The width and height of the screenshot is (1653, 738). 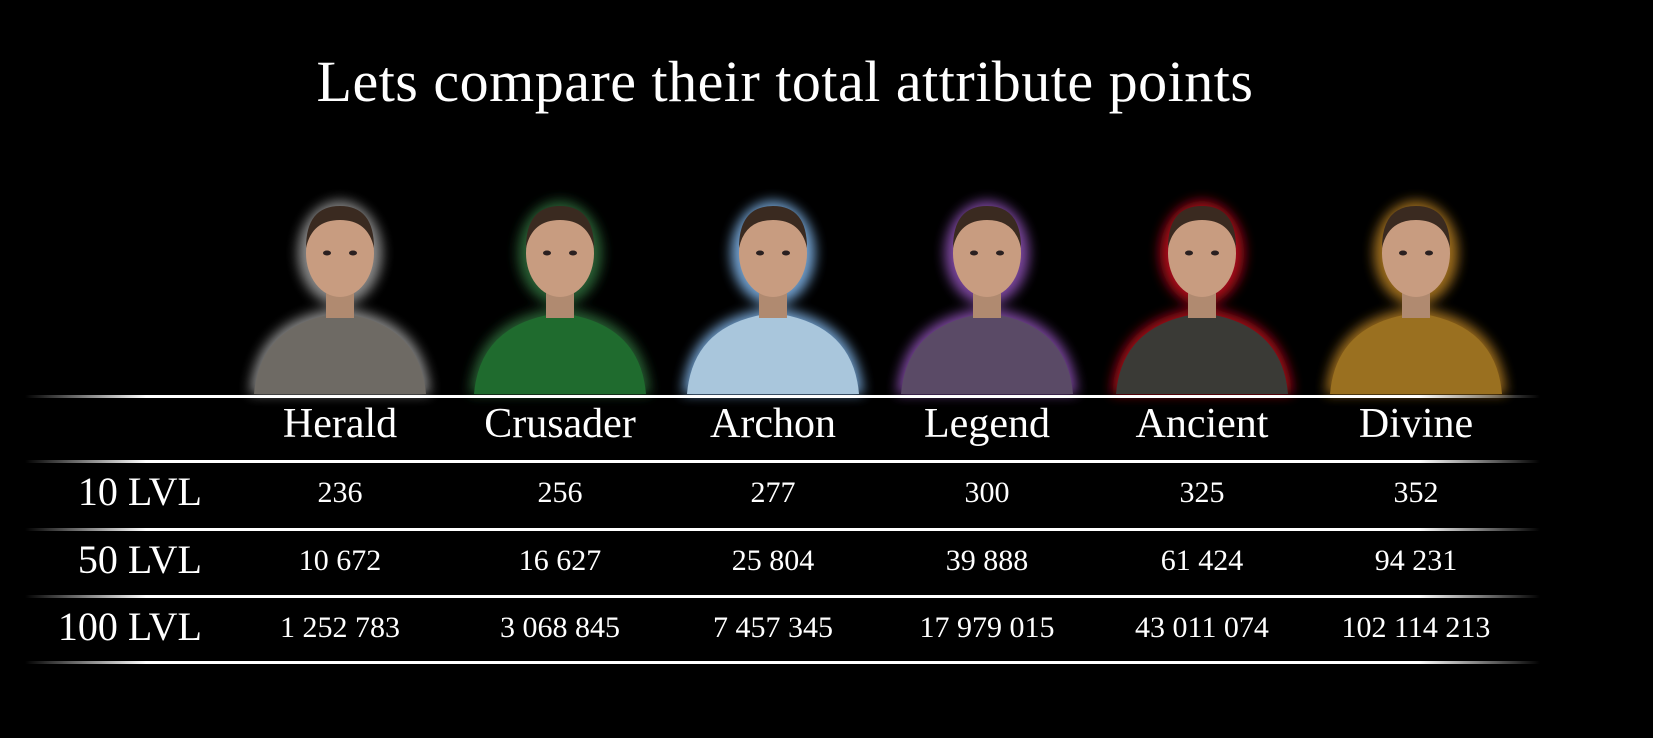 What do you see at coordinates (560, 627) in the screenshot?
I see `table-cell: 3 068 845` at bounding box center [560, 627].